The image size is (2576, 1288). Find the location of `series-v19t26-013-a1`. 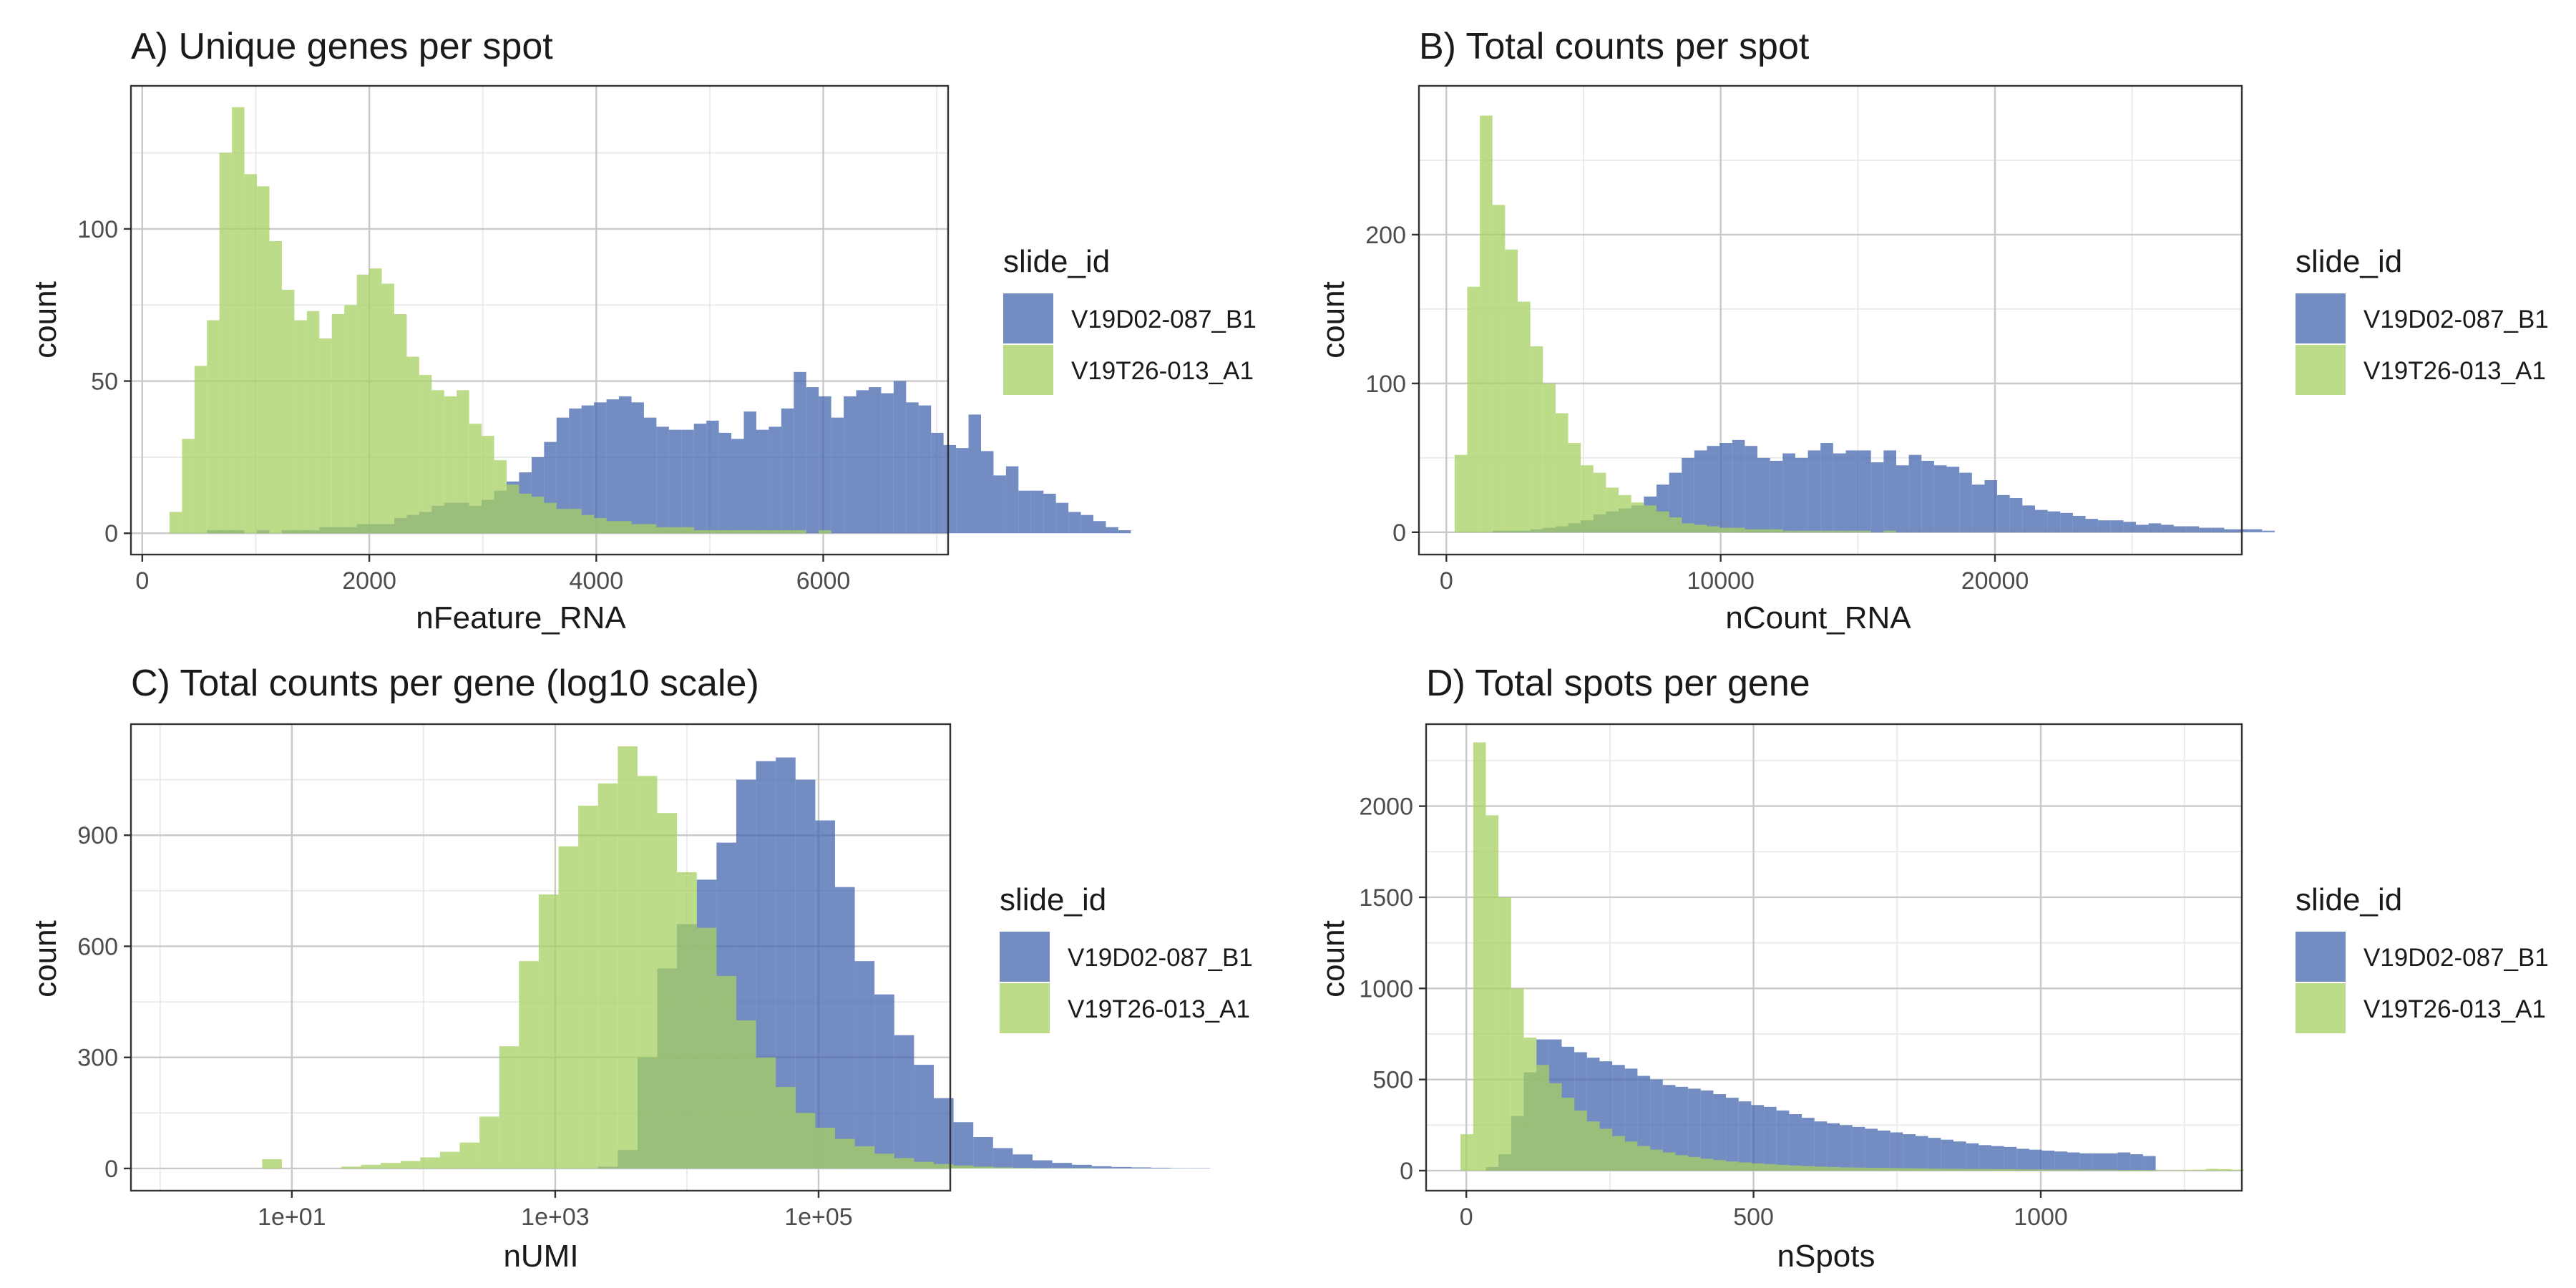

series-v19t26-013-a1 is located at coordinates (1852, 956).